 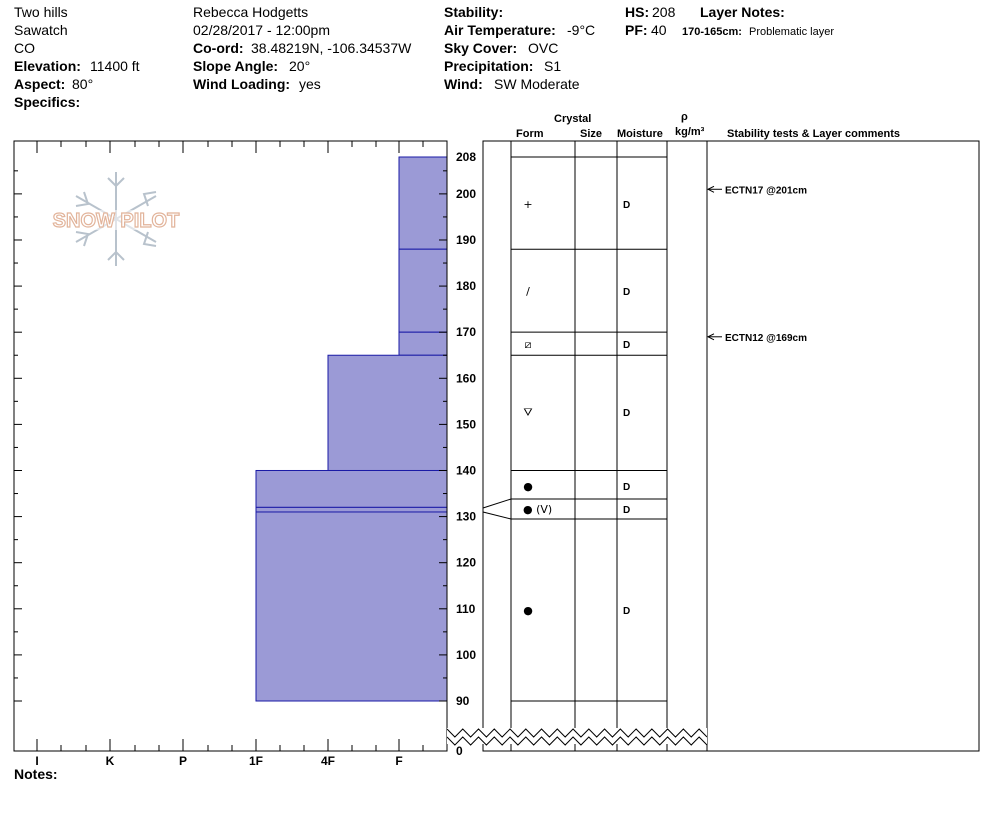 I want to click on layer-notes-label: Layer Notes:, so click(x=742, y=12).